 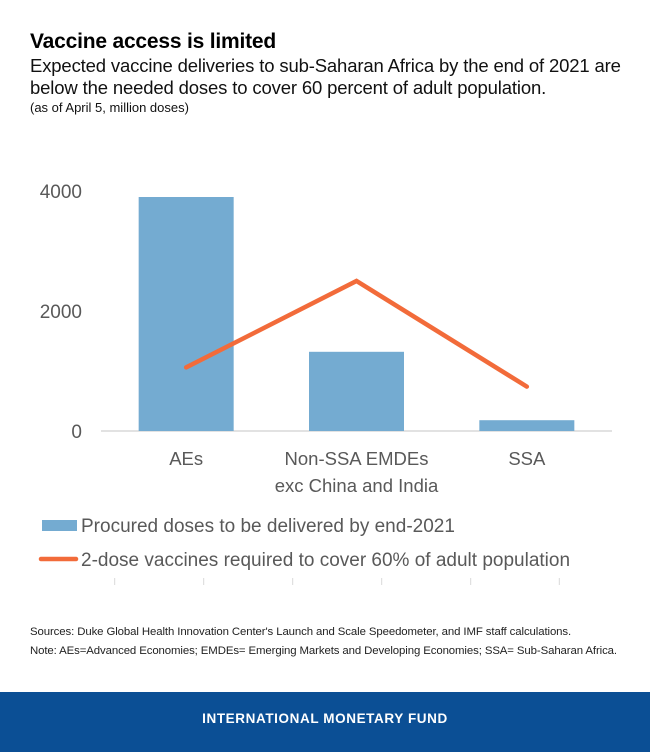 I want to click on x-tick-label: SSA, so click(x=527, y=458).